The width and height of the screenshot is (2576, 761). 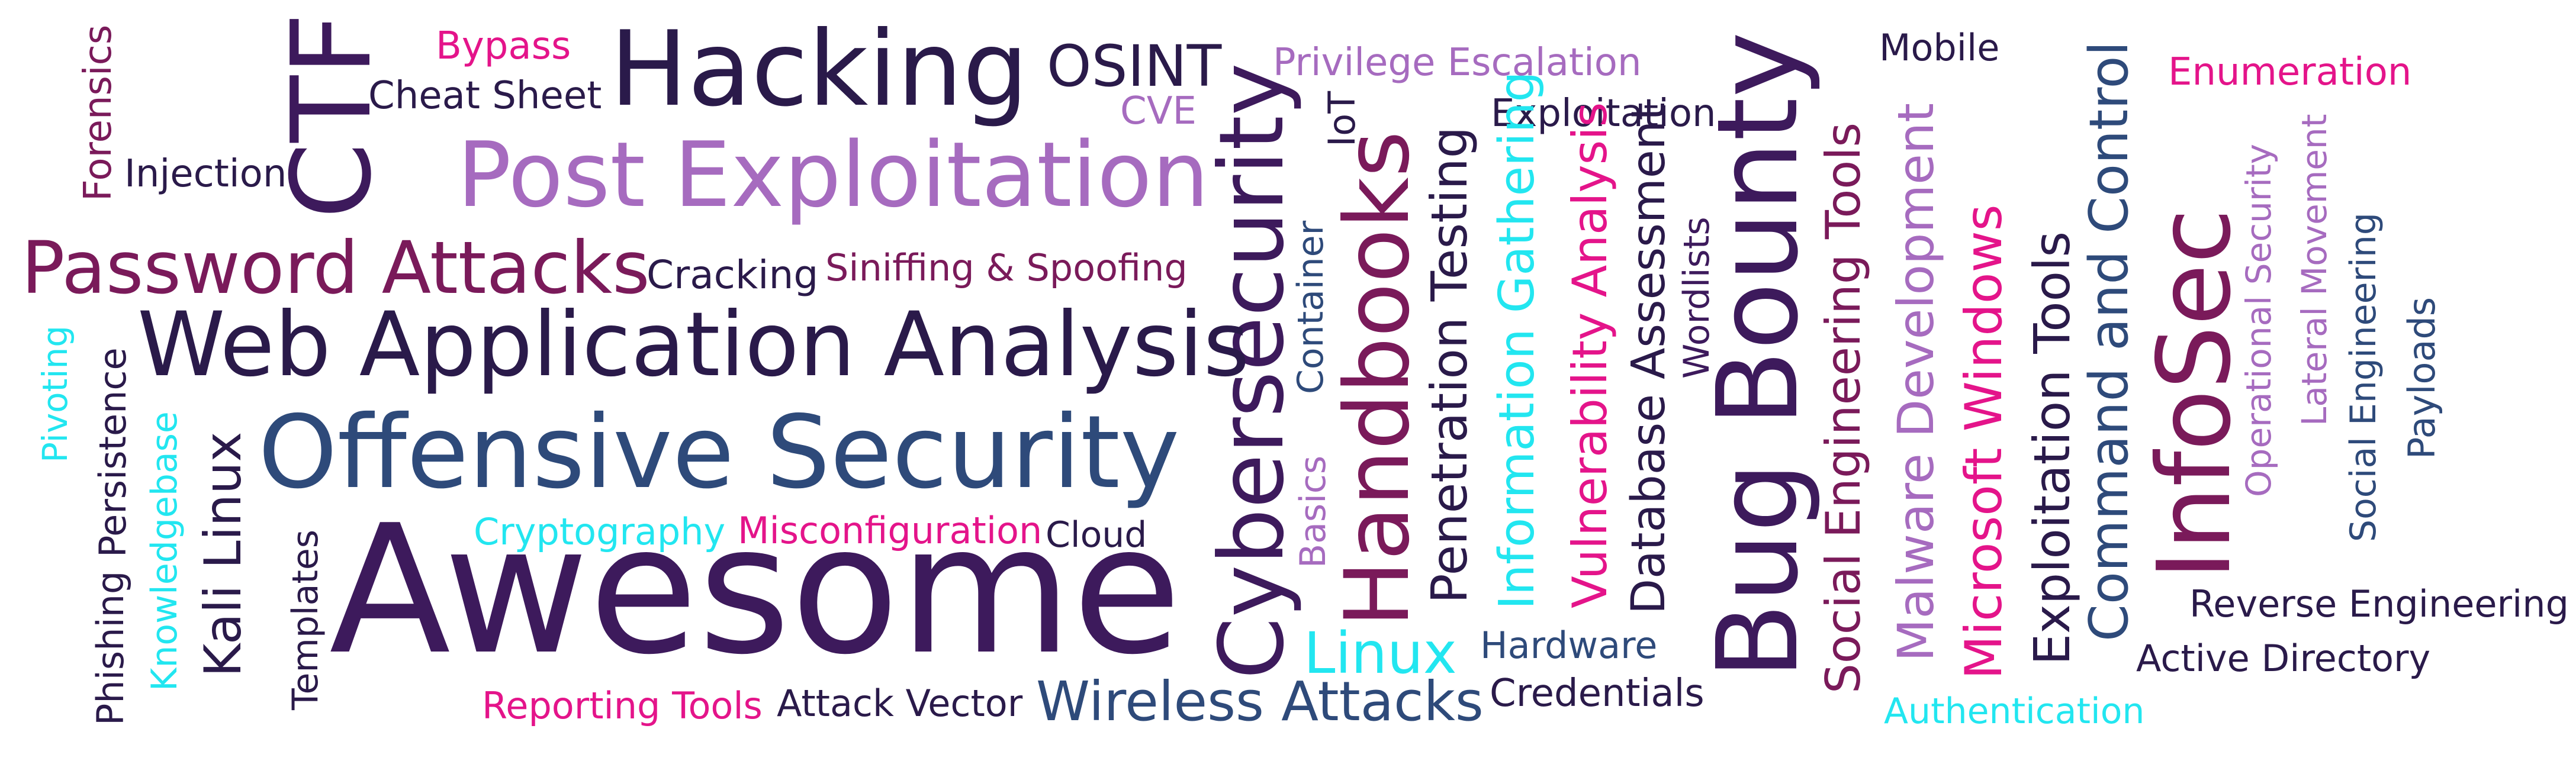 What do you see at coordinates (1758, 355) in the screenshot?
I see `word-bug-bounty: Bug Bounty` at bounding box center [1758, 355].